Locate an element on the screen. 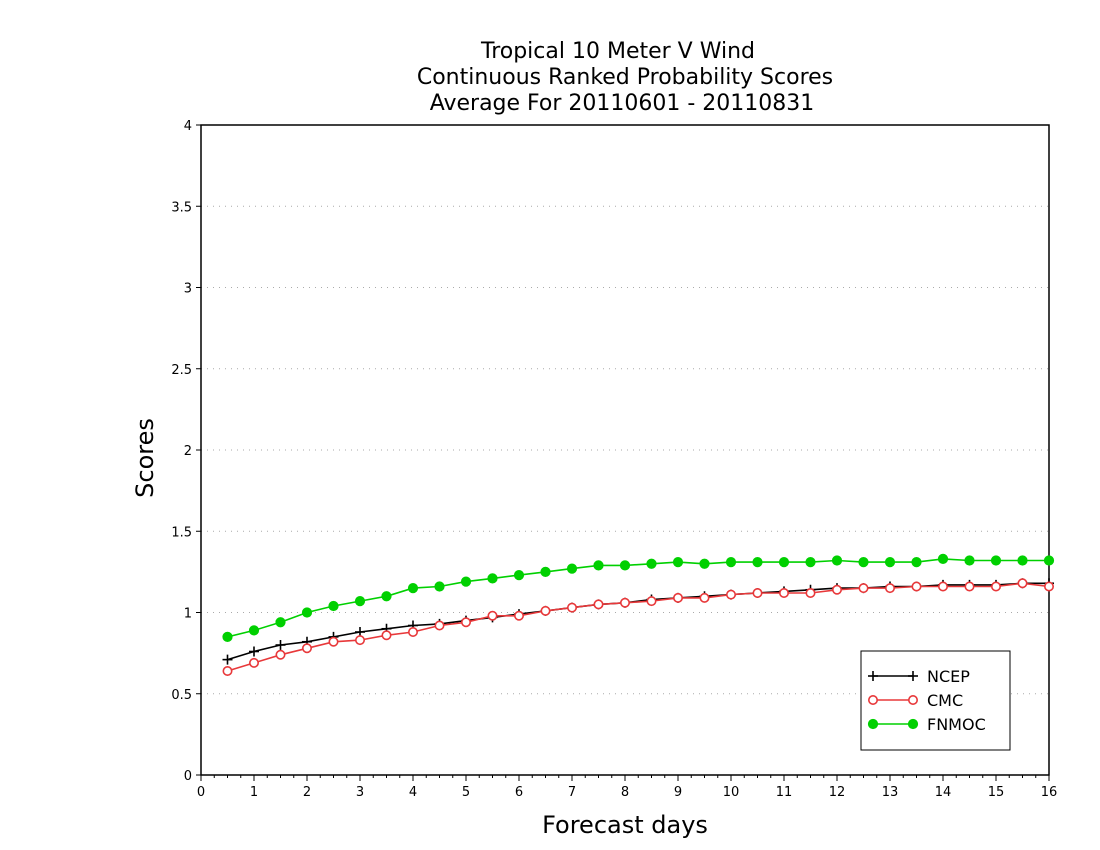 The image size is (1100, 850). x-tick-label: 1 is located at coordinates (254, 792).